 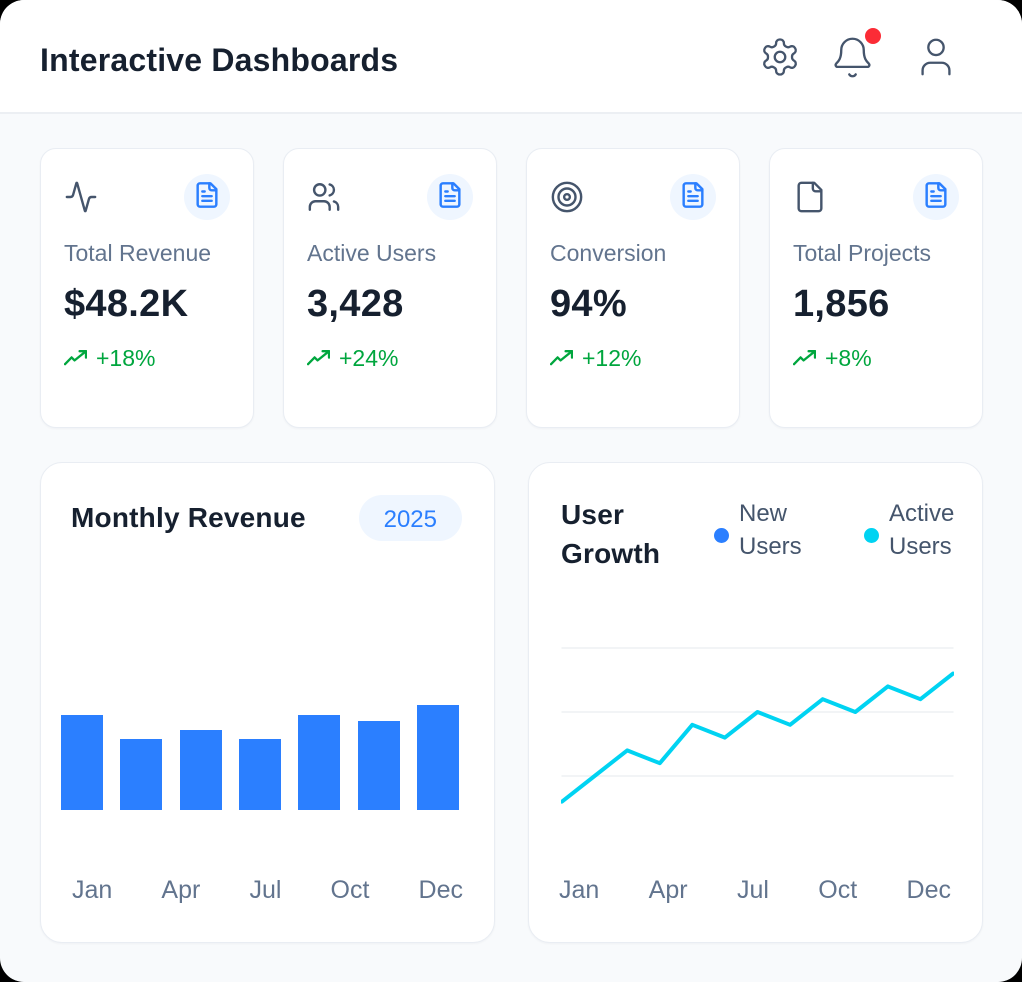 What do you see at coordinates (876, 358) in the screenshot?
I see `stat-trend: +8%` at bounding box center [876, 358].